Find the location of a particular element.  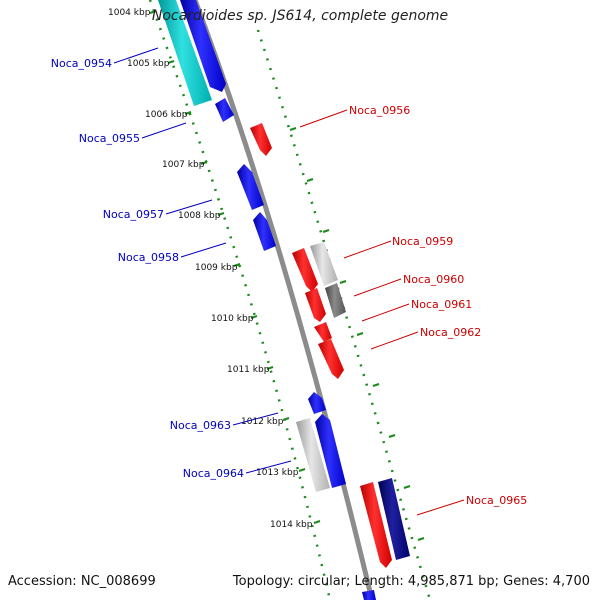

feature-bar-grey is located at coordinates (324, 264).